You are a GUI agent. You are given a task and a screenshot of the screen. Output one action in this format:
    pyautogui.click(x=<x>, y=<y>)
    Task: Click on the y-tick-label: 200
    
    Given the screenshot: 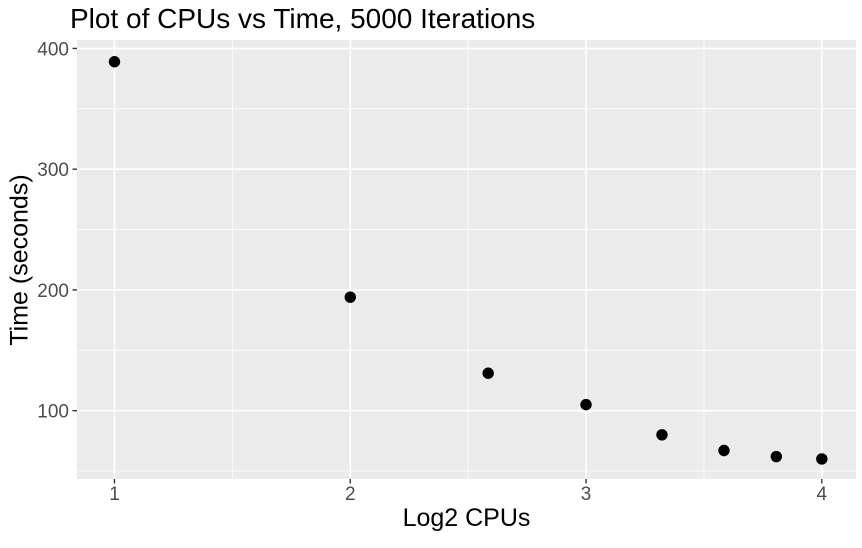 What is the action you would take?
    pyautogui.click(x=53, y=291)
    